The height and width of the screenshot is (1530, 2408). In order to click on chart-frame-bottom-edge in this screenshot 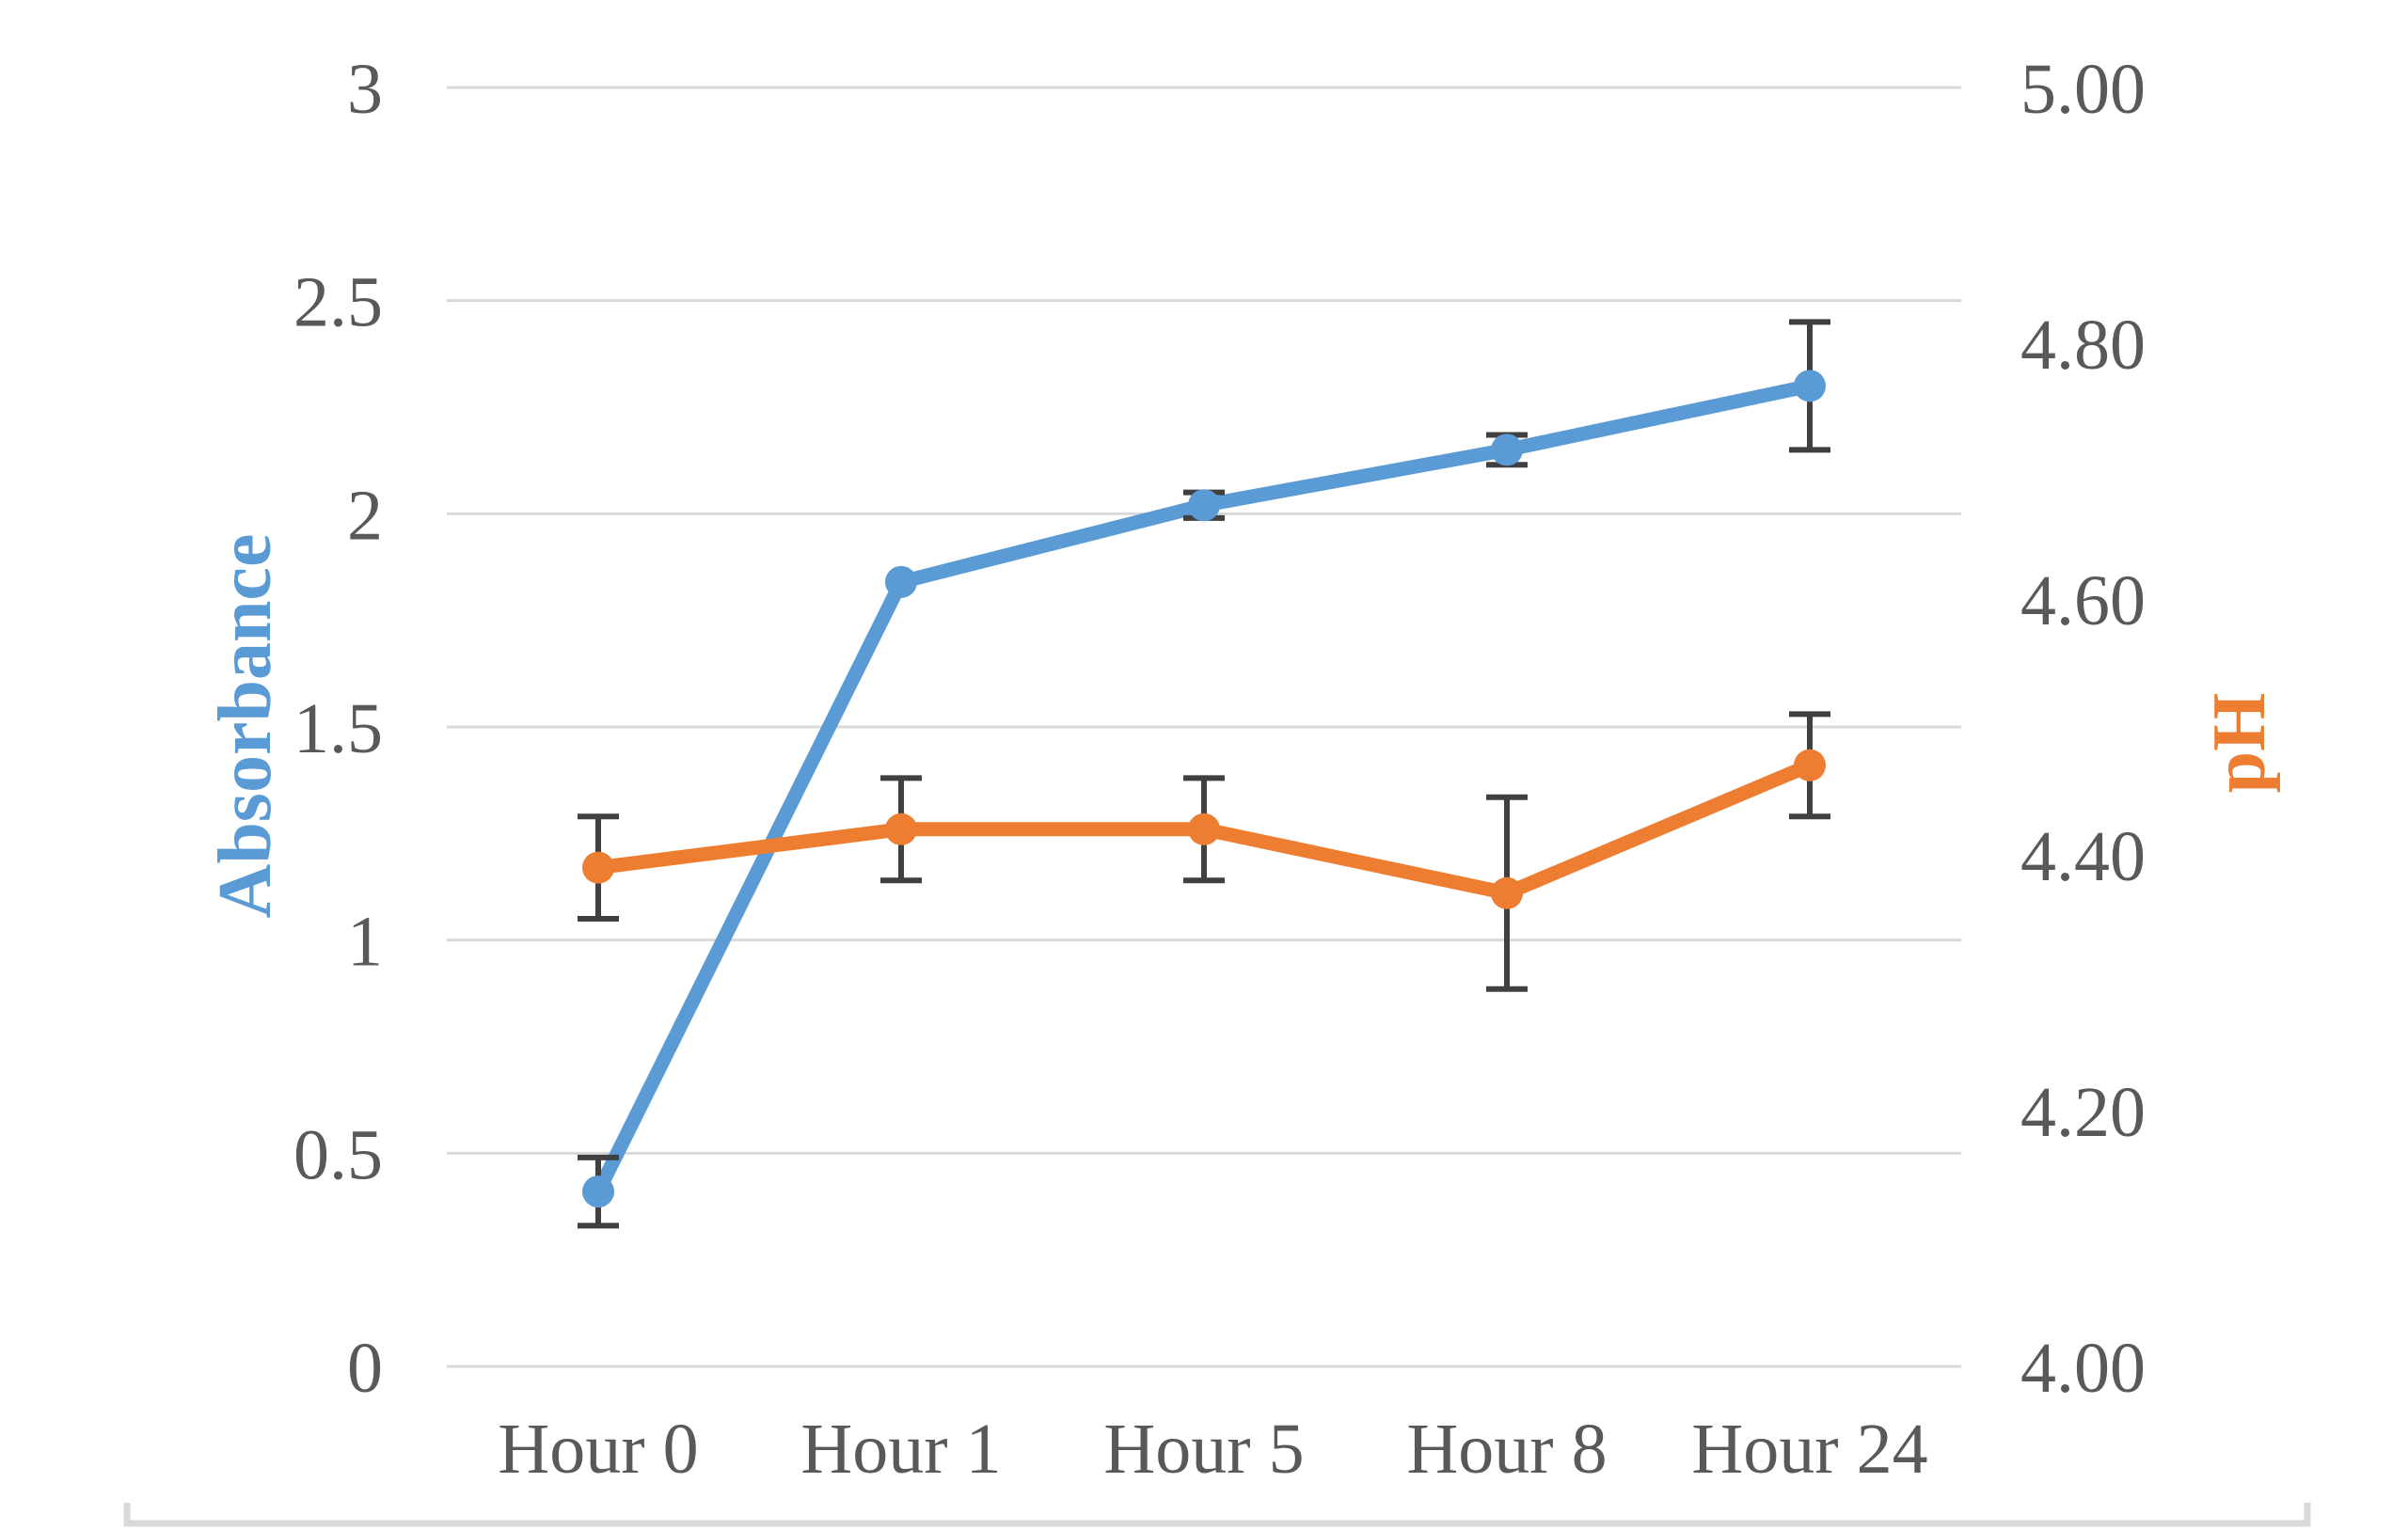, I will do `click(1217, 1515)`.